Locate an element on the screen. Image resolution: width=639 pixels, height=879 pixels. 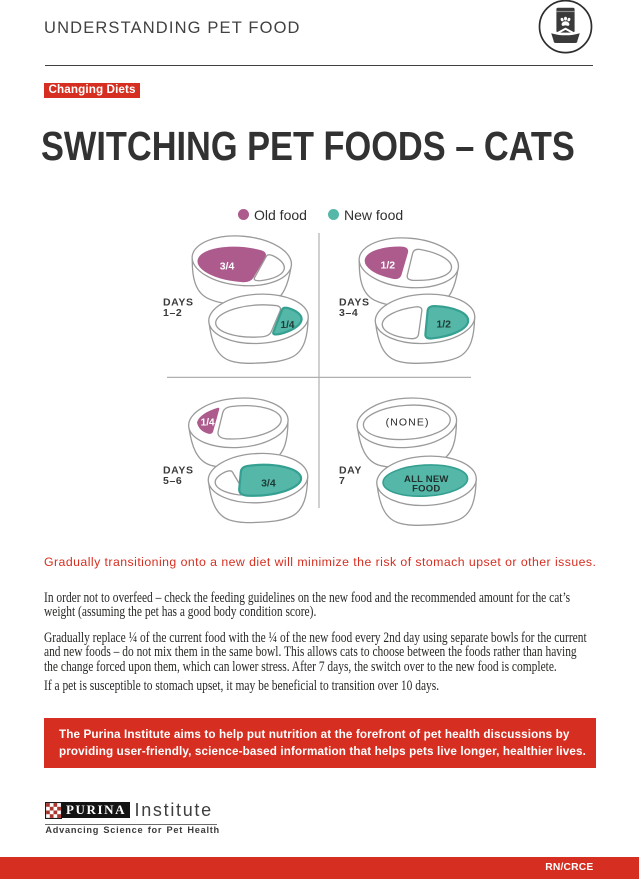
svg-text: 1–2 is located at coordinates (172, 313).